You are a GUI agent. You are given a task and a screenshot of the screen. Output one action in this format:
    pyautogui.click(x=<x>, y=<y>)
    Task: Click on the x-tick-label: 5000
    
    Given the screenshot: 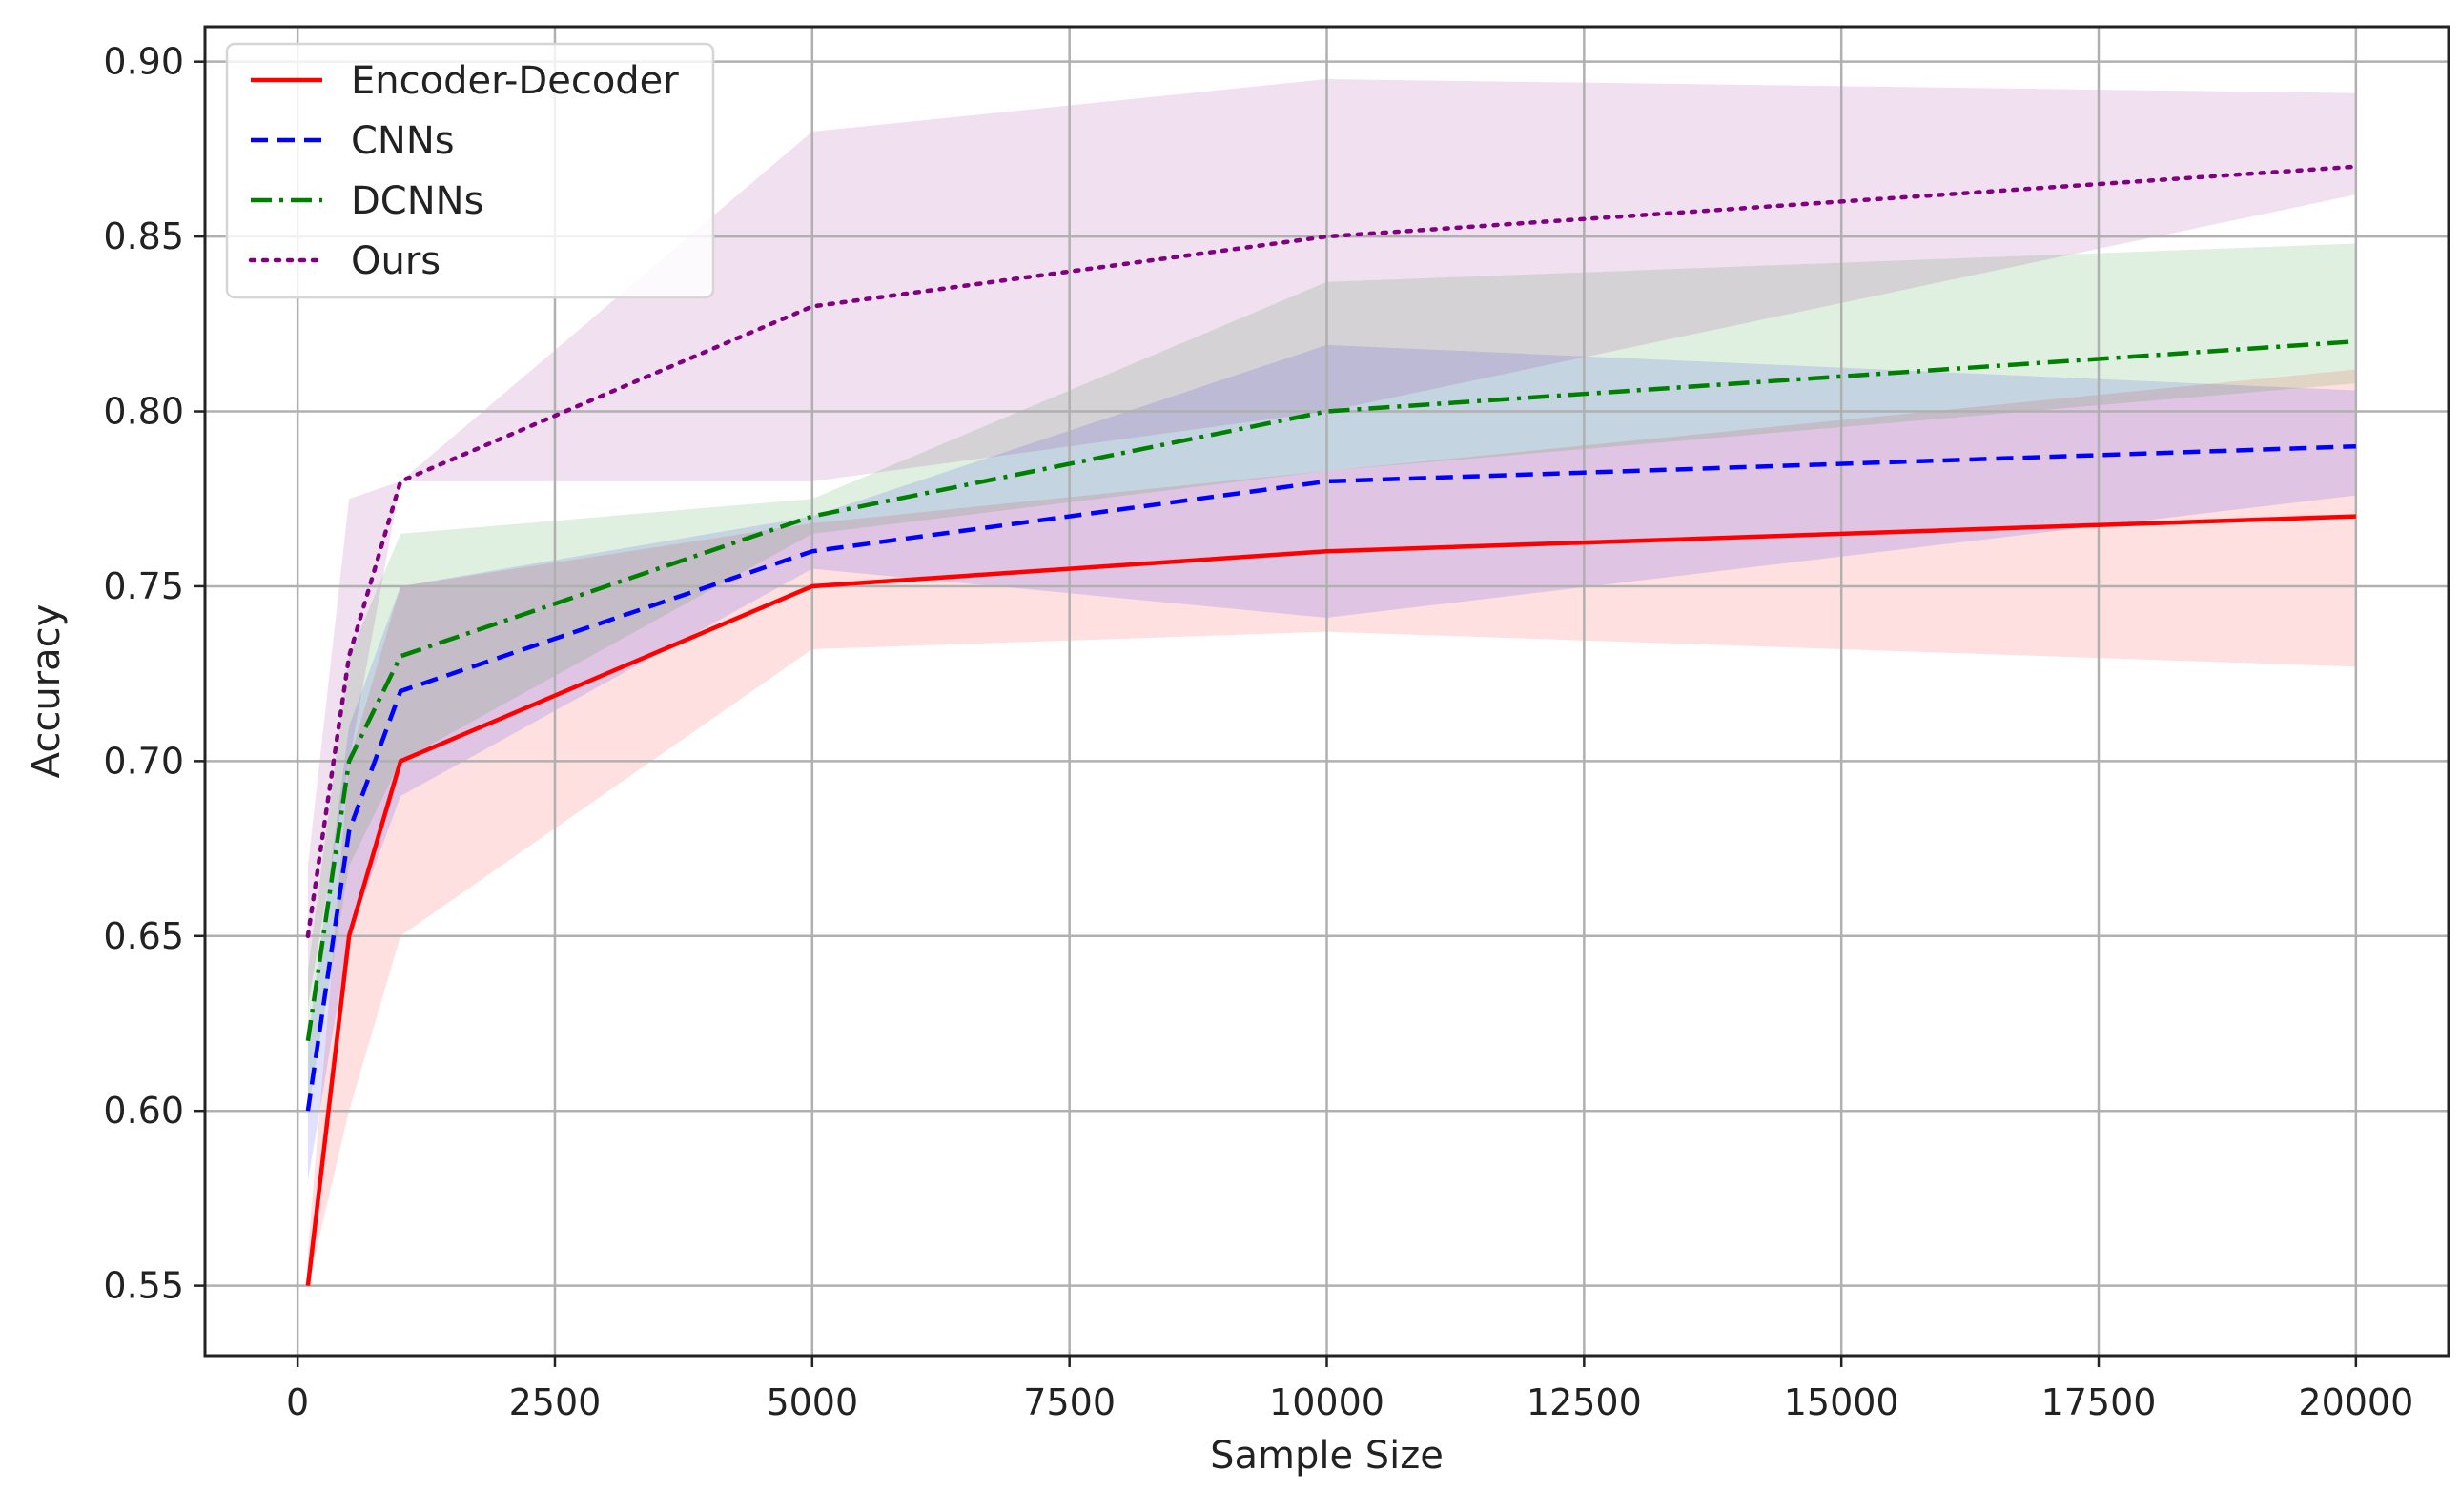 What is the action you would take?
    pyautogui.click(x=812, y=1402)
    